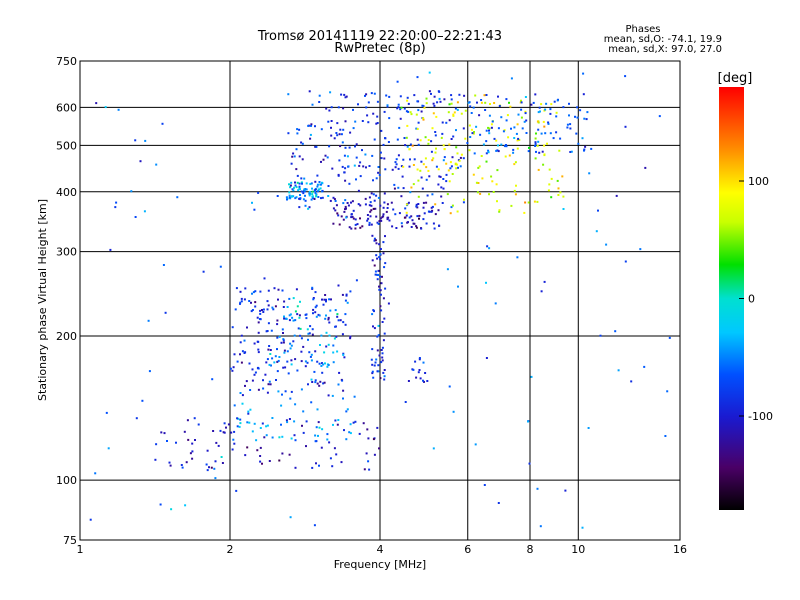  What do you see at coordinates (66, 336) in the screenshot?
I see `y-tick-label: 200` at bounding box center [66, 336].